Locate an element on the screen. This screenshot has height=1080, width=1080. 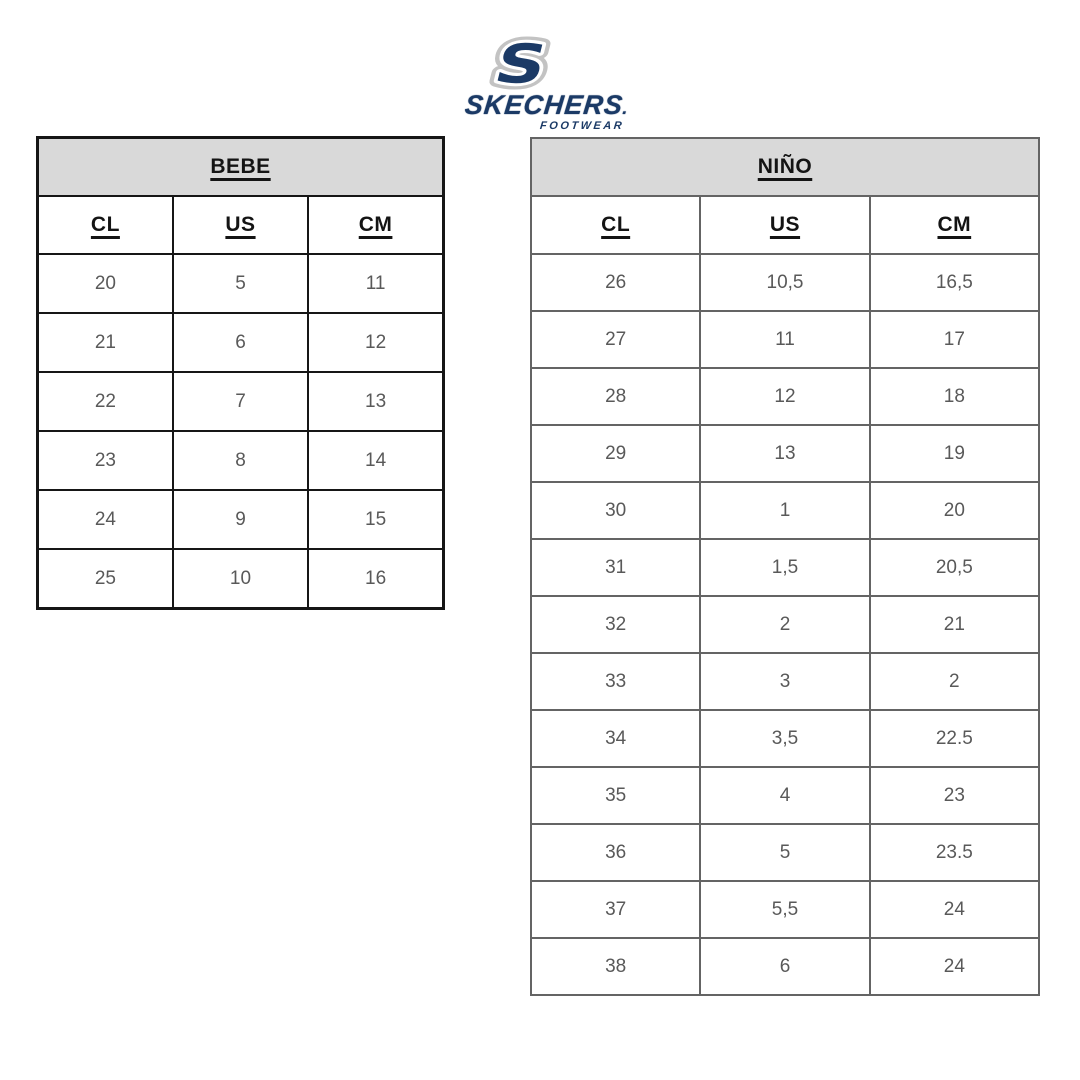
size-cell: 19 is located at coordinates (954, 453).